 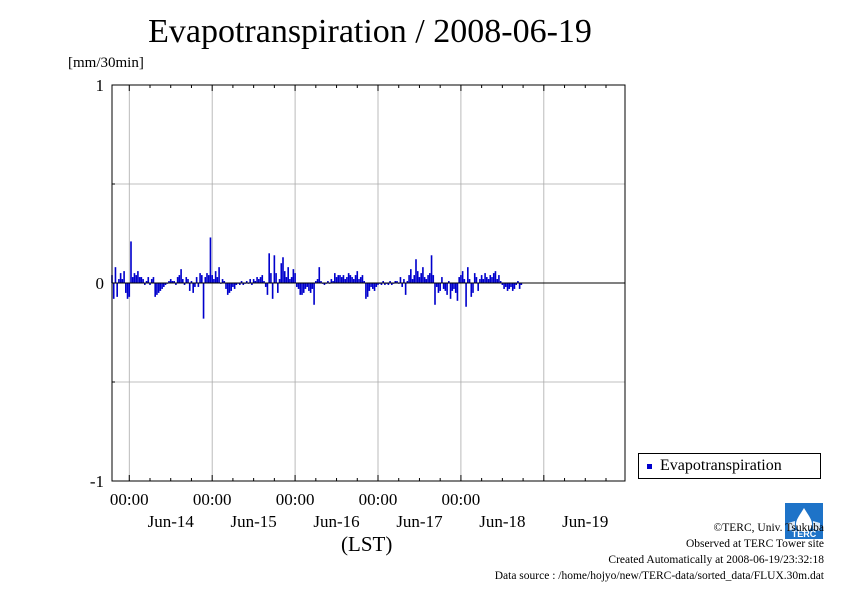 I want to click on x-date-label: Jun-15, so click(x=253, y=521).